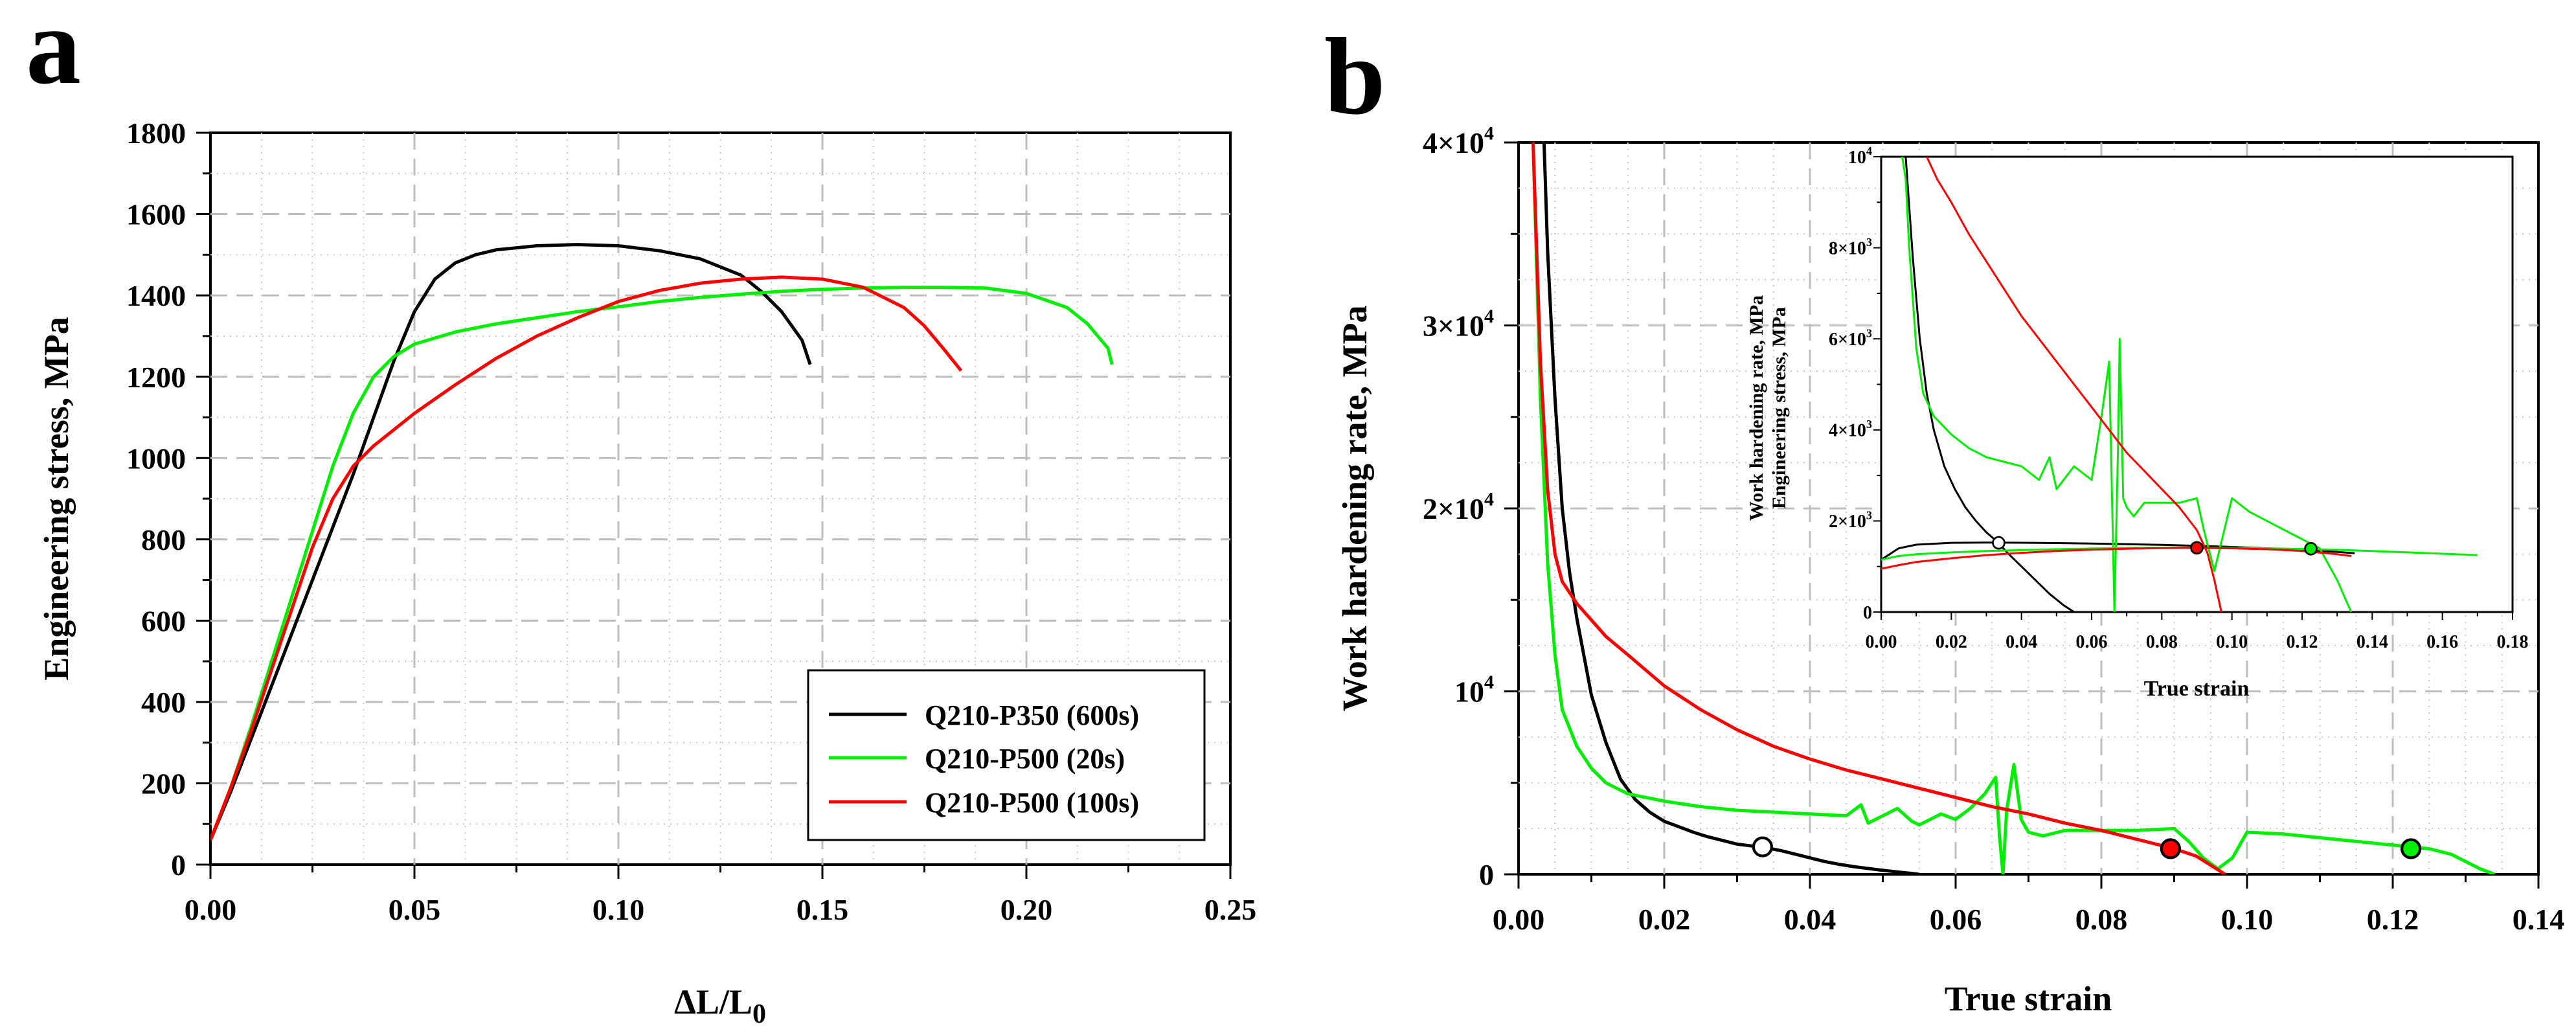 The image size is (2576, 1033). I want to click on y-tick-label: 2×10⁴, so click(1458, 506).